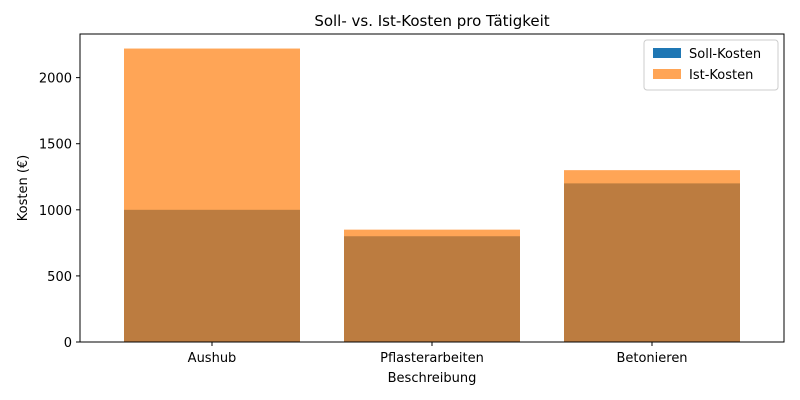  Describe the element at coordinates (651, 358) in the screenshot. I see `x-tick-label: Betonieren` at that location.